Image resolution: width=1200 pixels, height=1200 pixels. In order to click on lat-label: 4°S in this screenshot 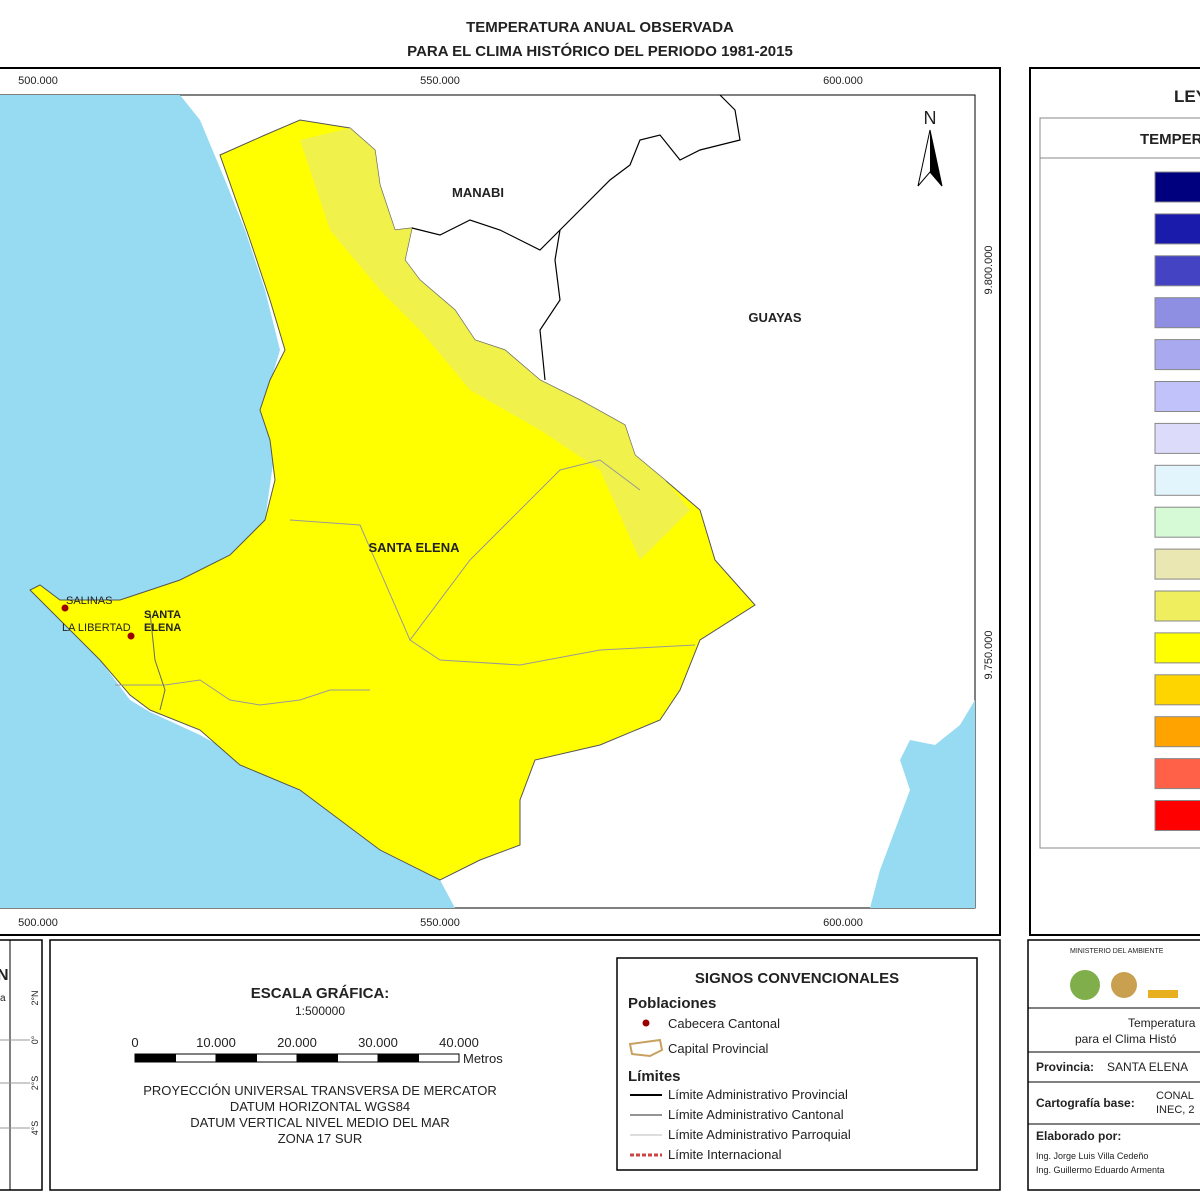, I will do `click(35, 1128)`.